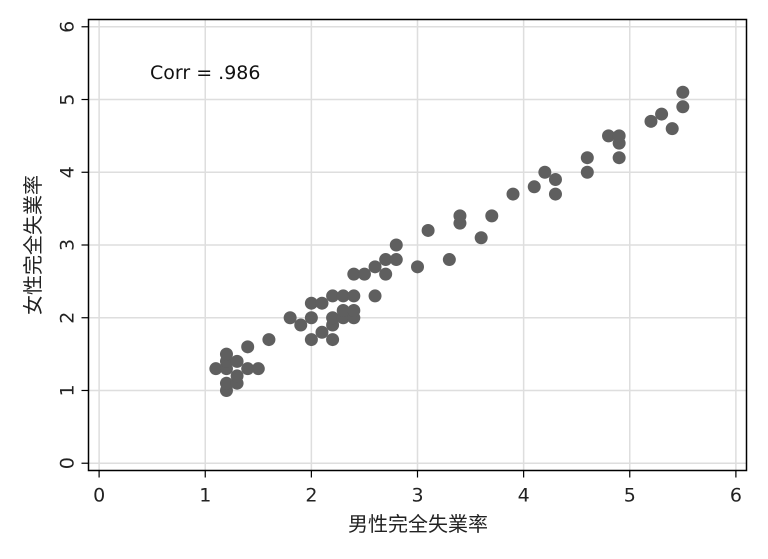 The image size is (768, 559). Describe the element at coordinates (68, 245) in the screenshot. I see `y-tick-label: 3` at that location.